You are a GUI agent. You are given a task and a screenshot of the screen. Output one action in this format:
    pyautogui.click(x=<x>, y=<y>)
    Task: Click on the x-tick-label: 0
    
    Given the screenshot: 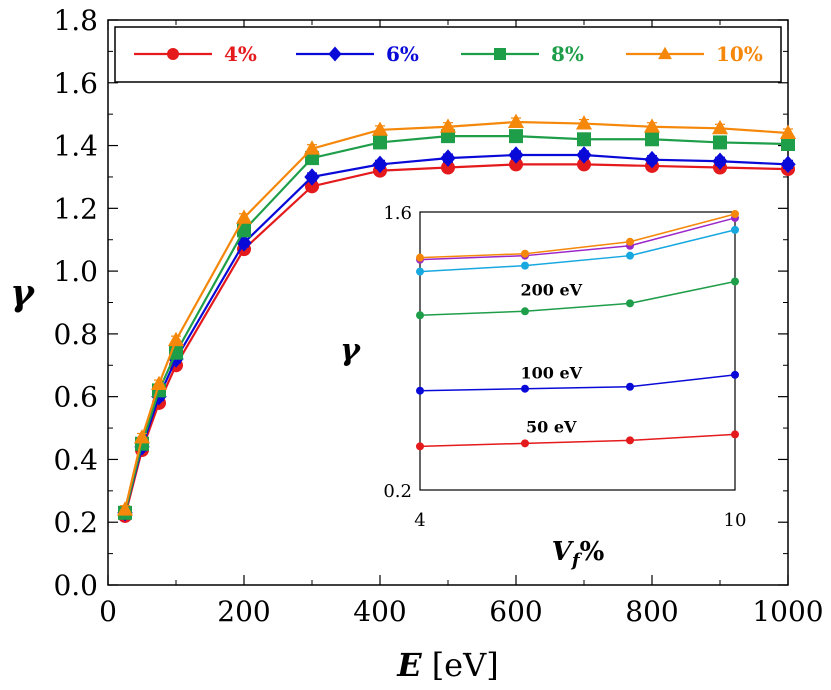 What is the action you would take?
    pyautogui.click(x=108, y=611)
    